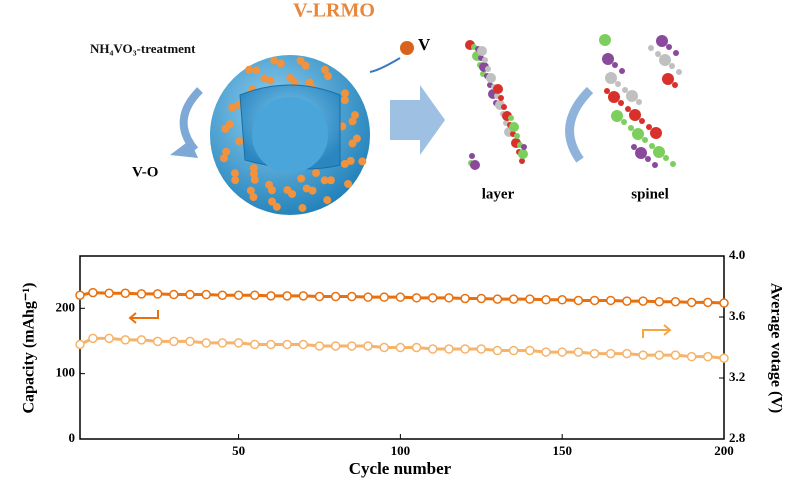 Image resolution: width=800 pixels, height=486 pixels. I want to click on v-atom, so click(407, 48).